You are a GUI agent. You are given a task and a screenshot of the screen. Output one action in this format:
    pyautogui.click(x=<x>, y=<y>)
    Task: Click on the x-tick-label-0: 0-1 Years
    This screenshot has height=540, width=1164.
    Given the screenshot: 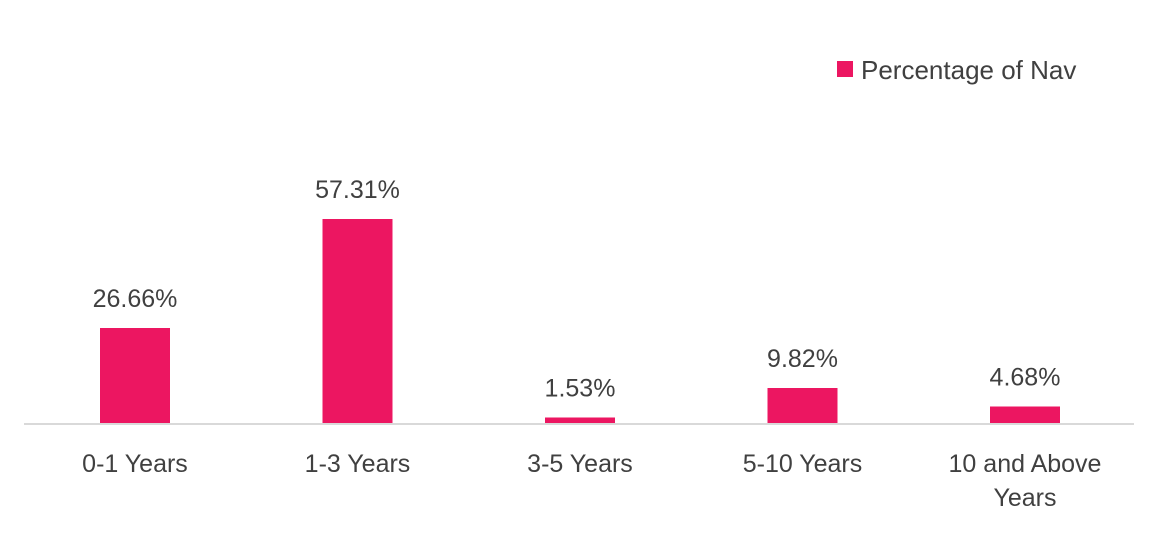 What is the action you would take?
    pyautogui.click(x=135, y=464)
    